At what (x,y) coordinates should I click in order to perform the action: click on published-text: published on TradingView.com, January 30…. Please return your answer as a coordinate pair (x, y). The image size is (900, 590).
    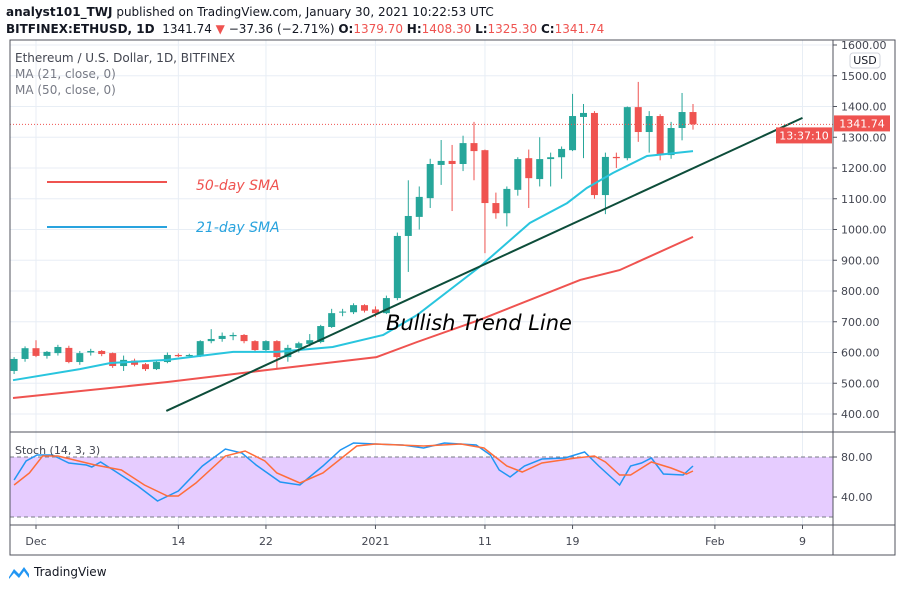
    Looking at the image, I should click on (305, 12).